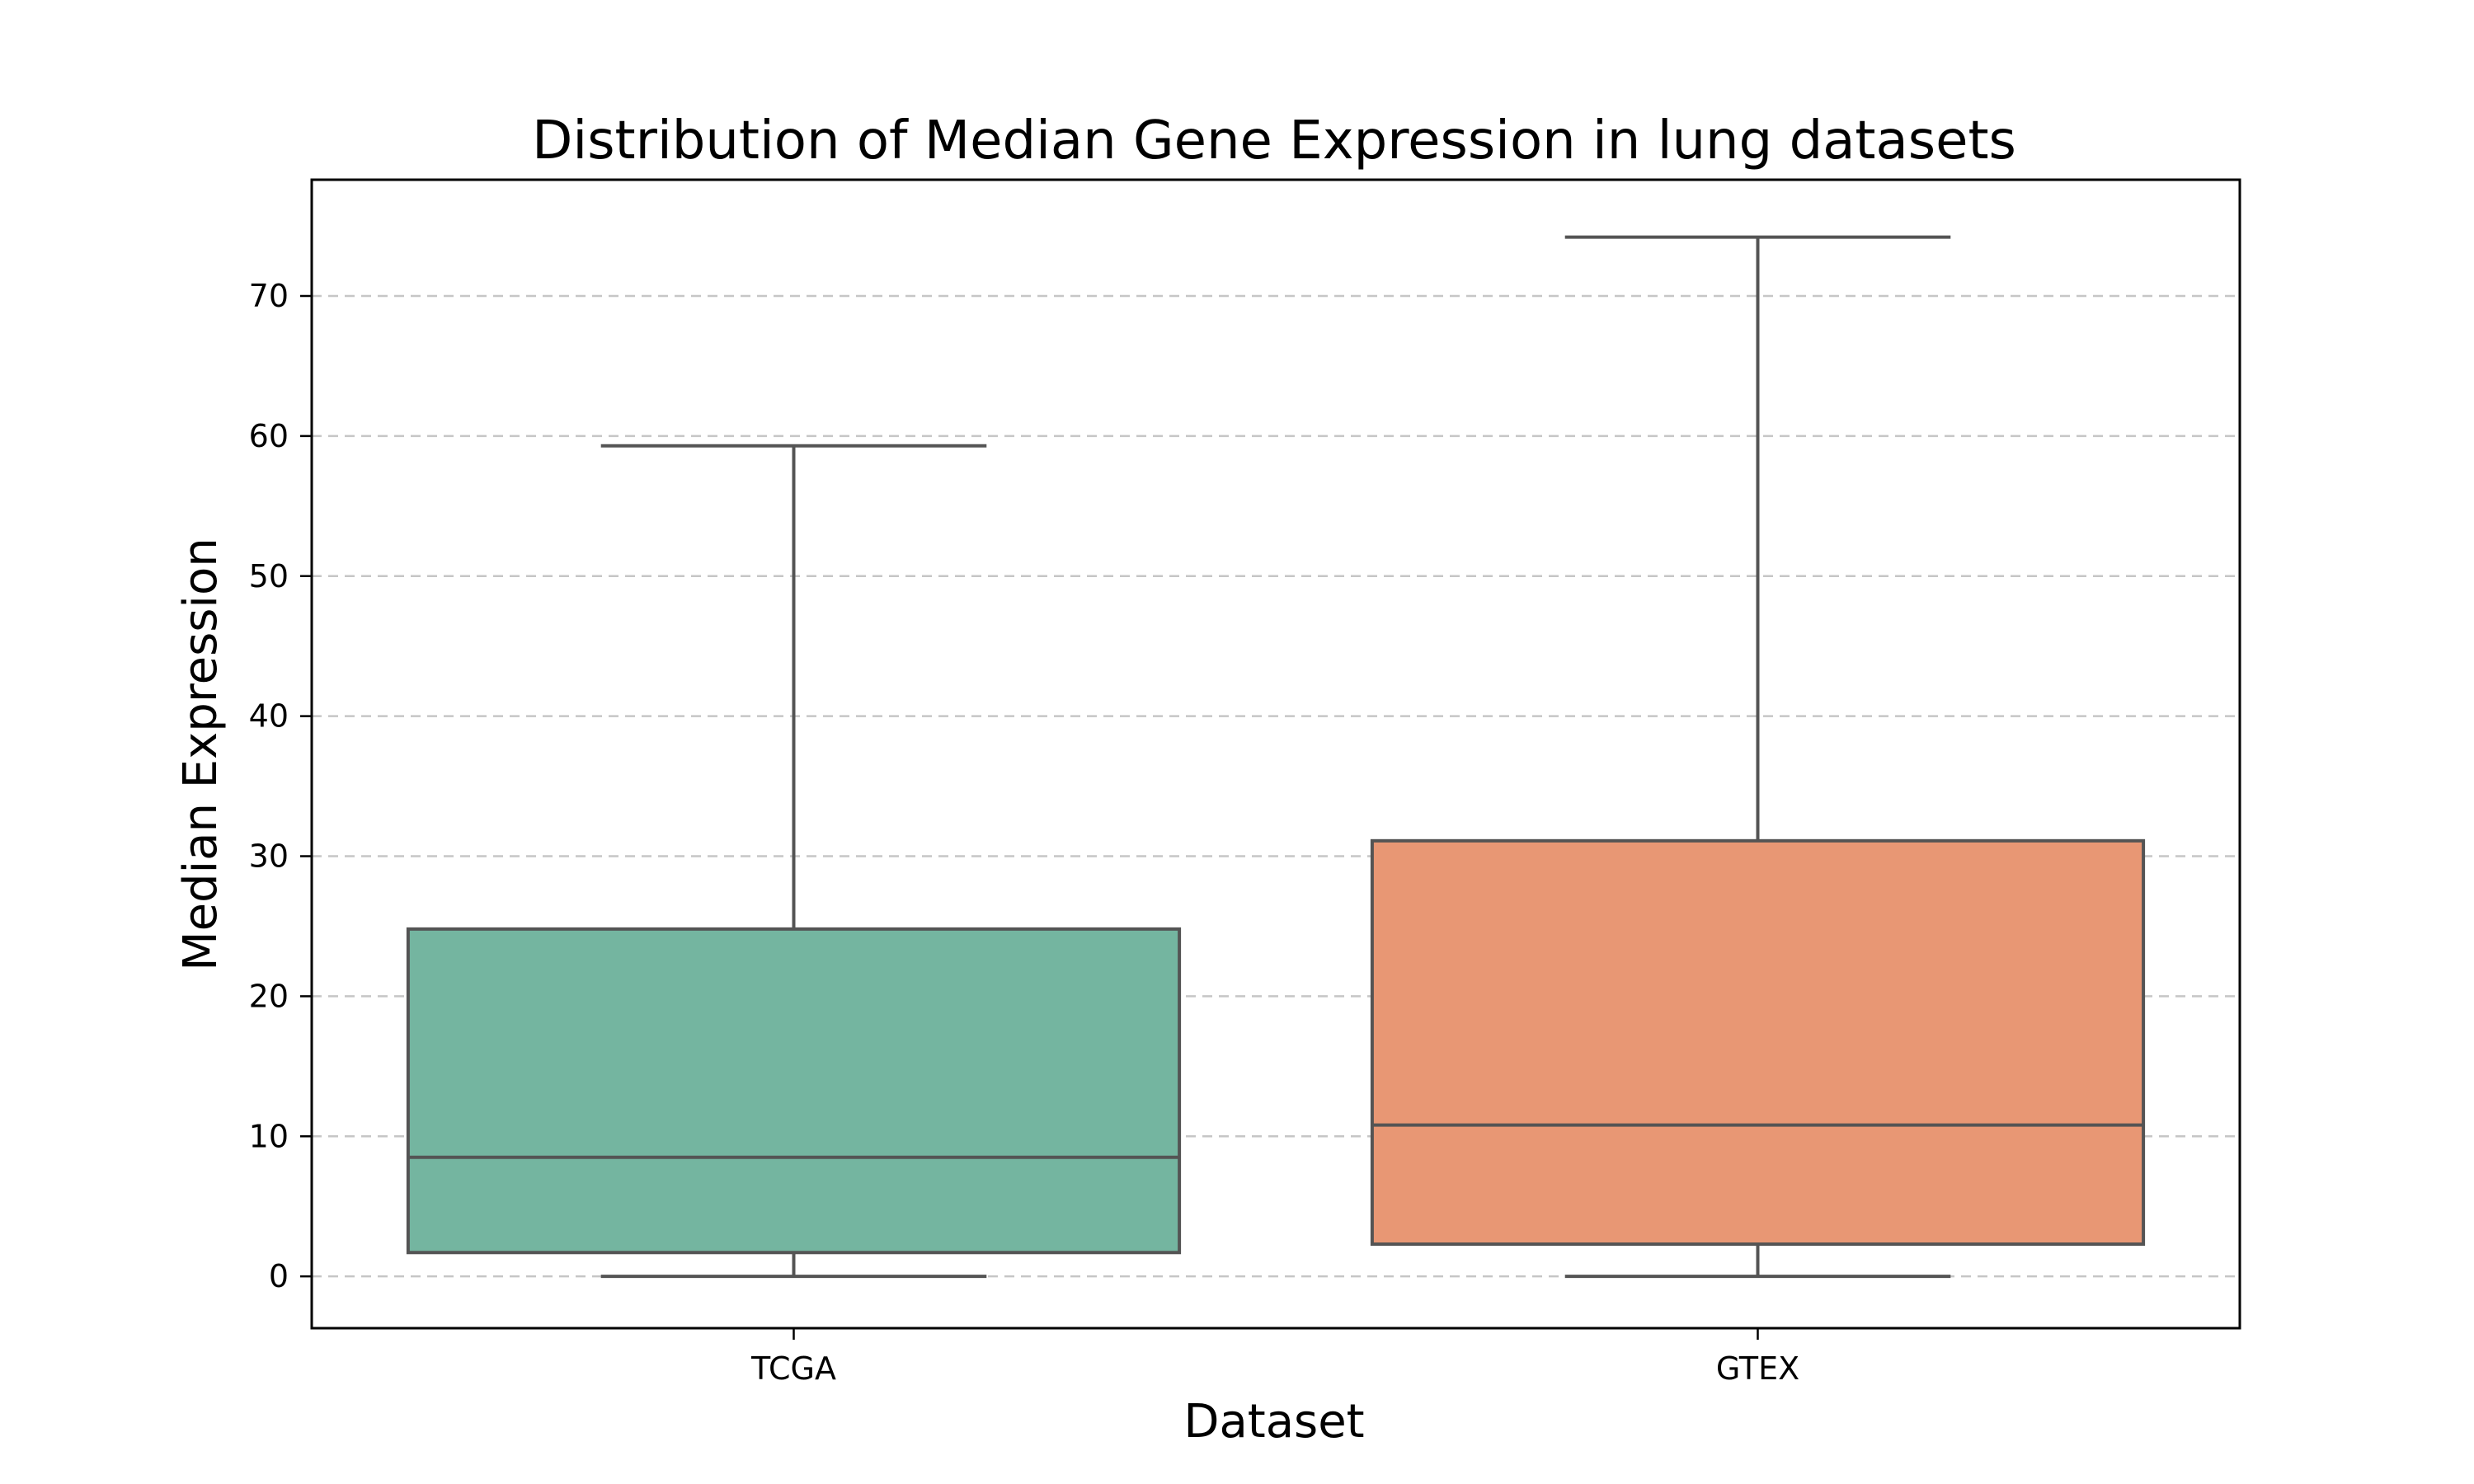 Image resolution: width=2474 pixels, height=1484 pixels. What do you see at coordinates (269, 856) in the screenshot?
I see `y-tick-label: 30` at bounding box center [269, 856].